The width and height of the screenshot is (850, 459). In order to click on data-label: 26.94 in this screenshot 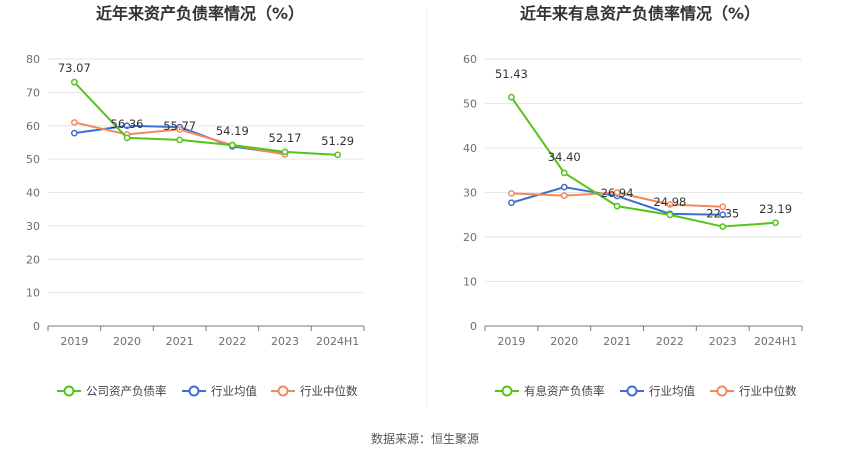, I will do `click(617, 193)`.